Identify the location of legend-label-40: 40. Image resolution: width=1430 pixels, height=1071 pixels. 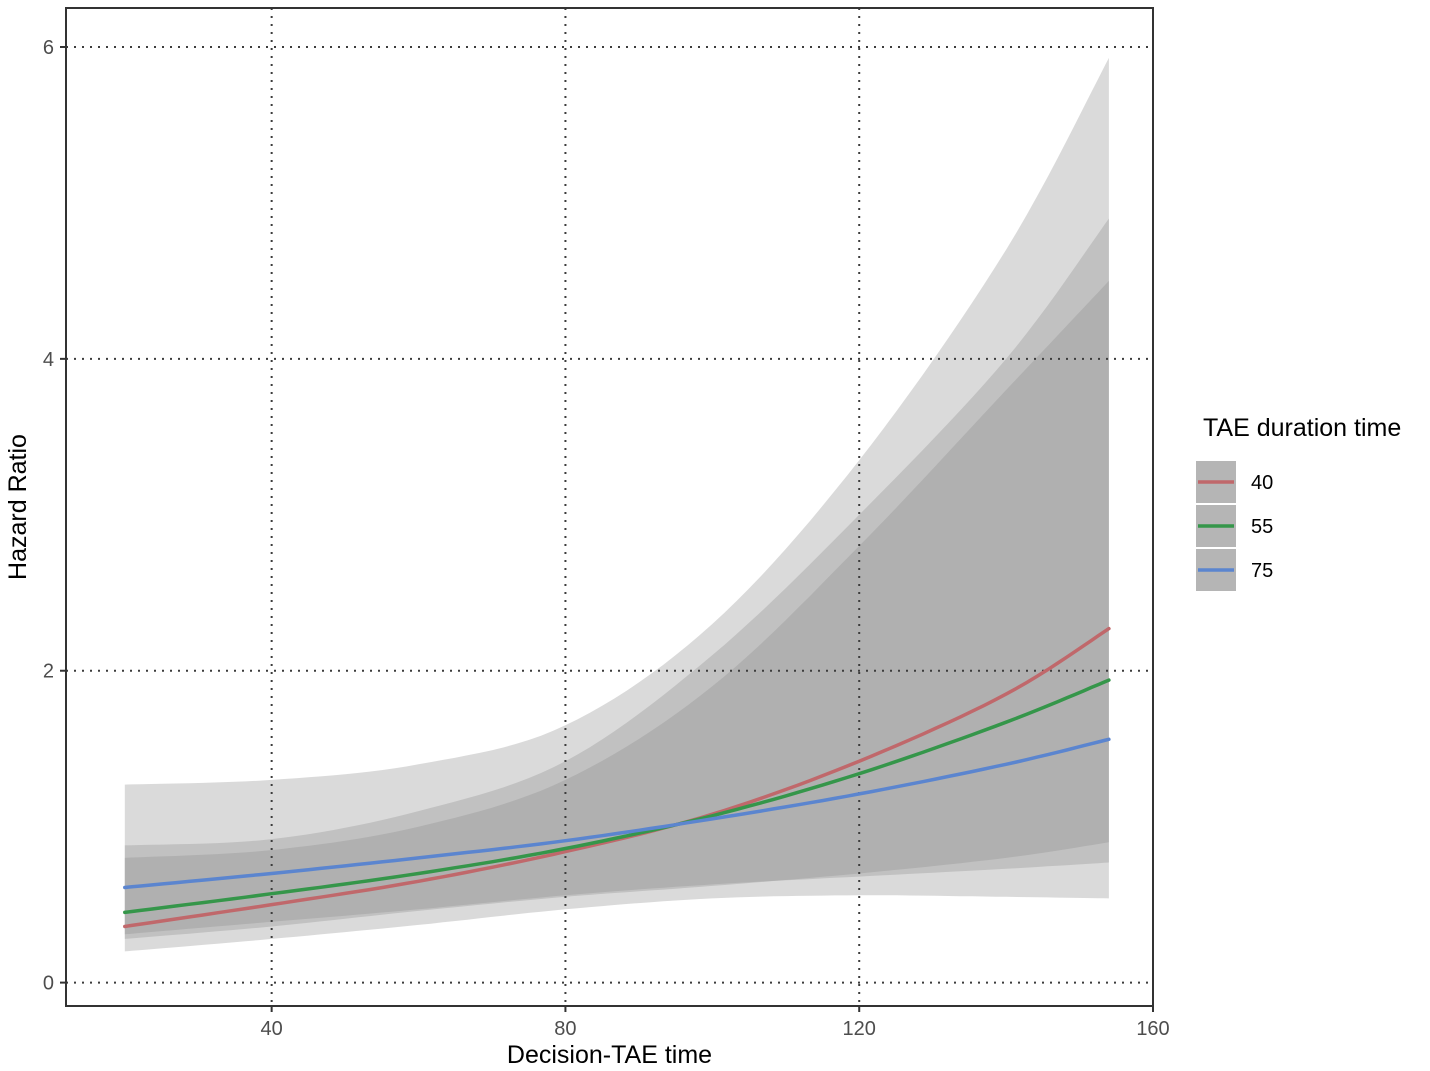
(1262, 483).